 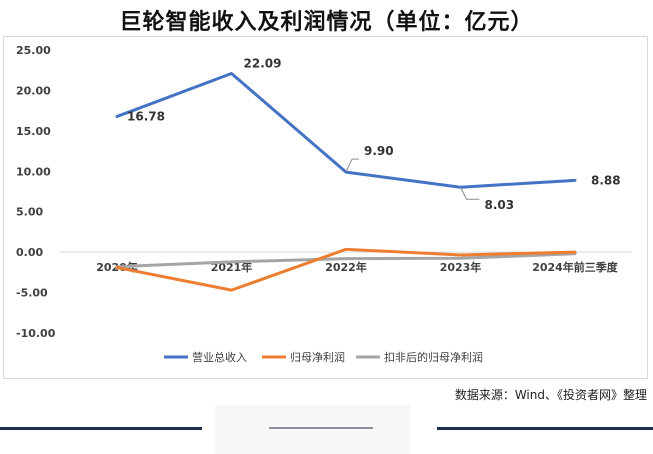 What do you see at coordinates (146, 116) in the screenshot?
I see `data-label: 16.78` at bounding box center [146, 116].